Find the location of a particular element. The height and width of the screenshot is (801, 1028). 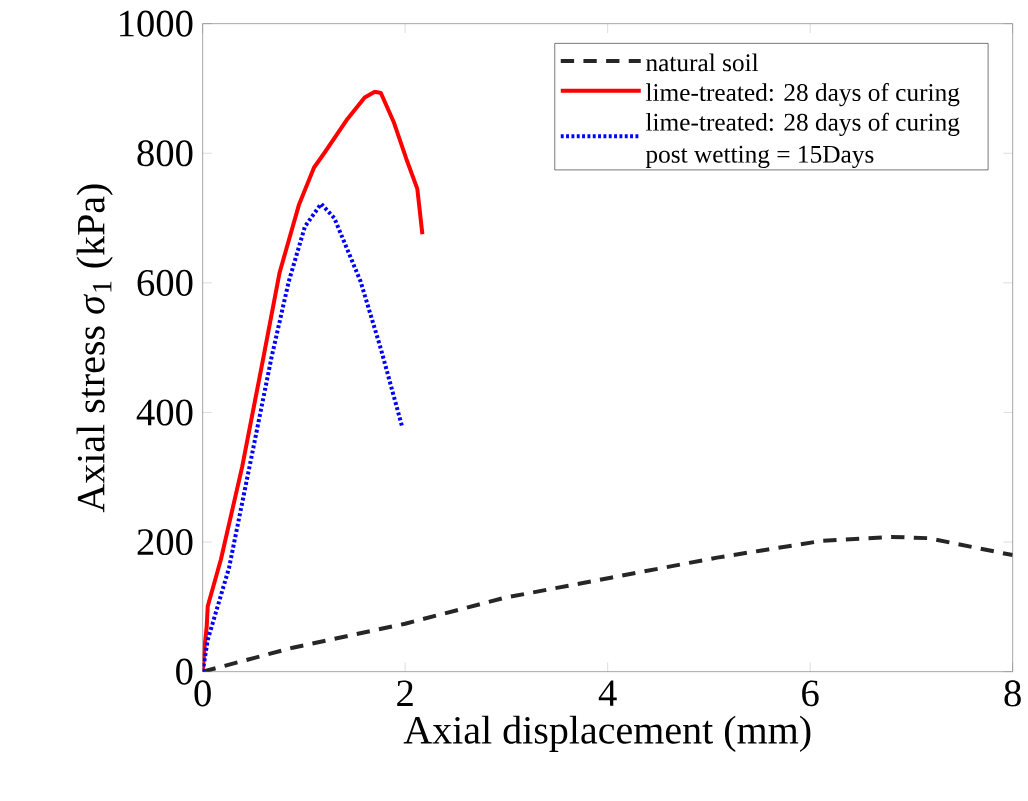

y-axis-title: Axial stress σ$_{1}$ (kPa) is located at coordinates (94, 348).